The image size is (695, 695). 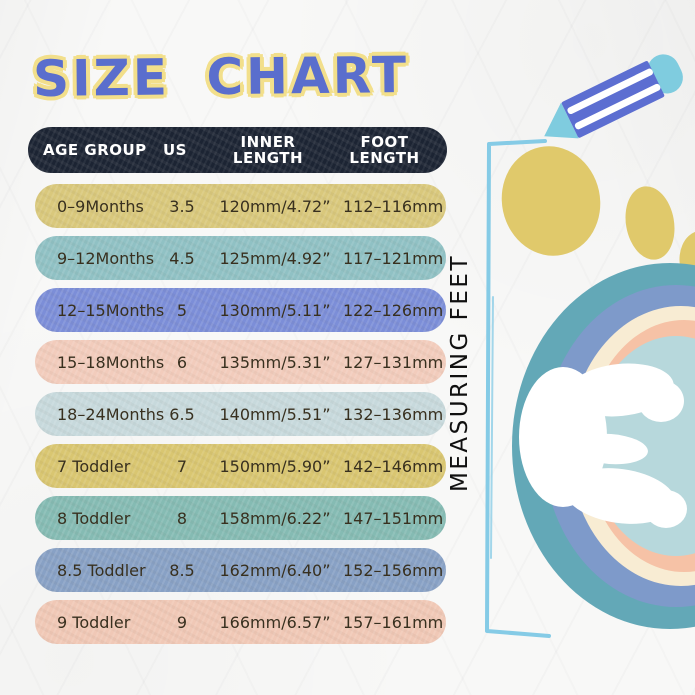 I want to click on age-group-cell: 8 Toddler, so click(x=94, y=518).